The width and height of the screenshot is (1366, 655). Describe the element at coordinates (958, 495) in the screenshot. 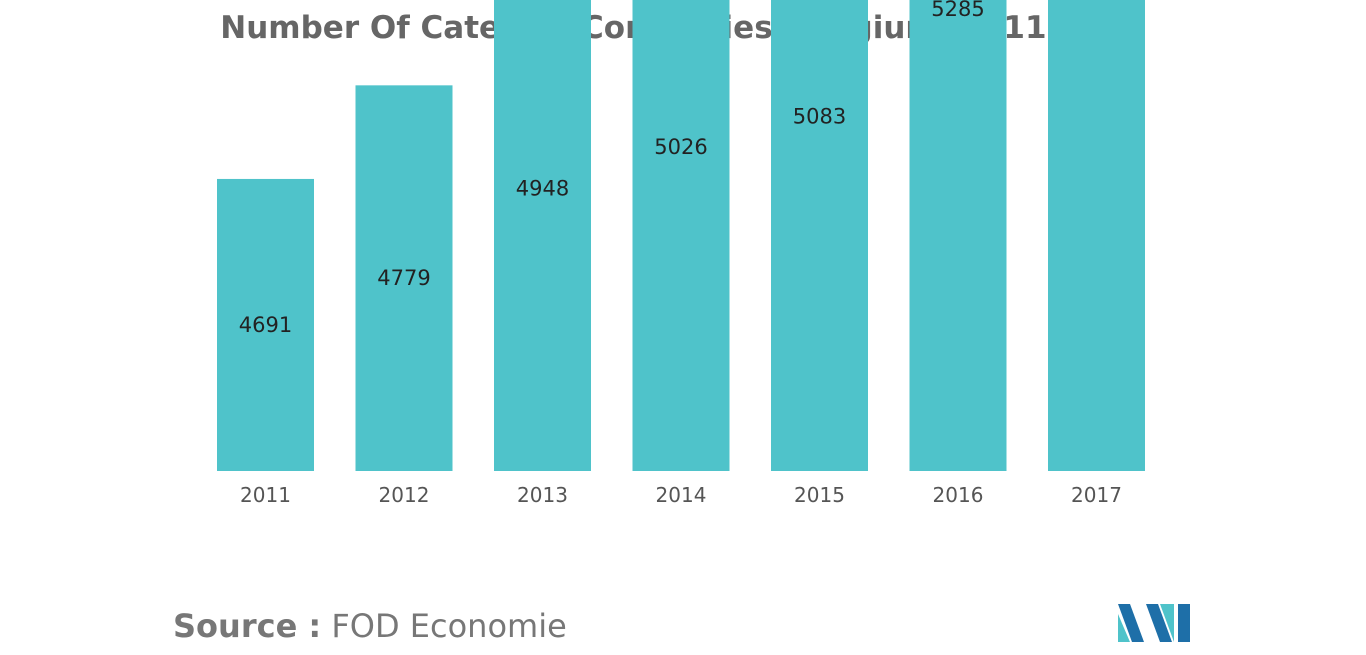

I see `x-tick-2016: 2016` at that location.